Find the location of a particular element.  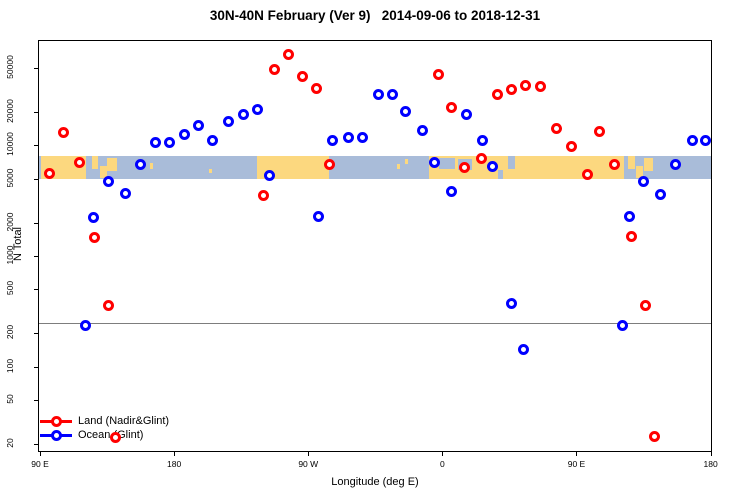

y-axis-tick-label: 200 is located at coordinates (10, 332).